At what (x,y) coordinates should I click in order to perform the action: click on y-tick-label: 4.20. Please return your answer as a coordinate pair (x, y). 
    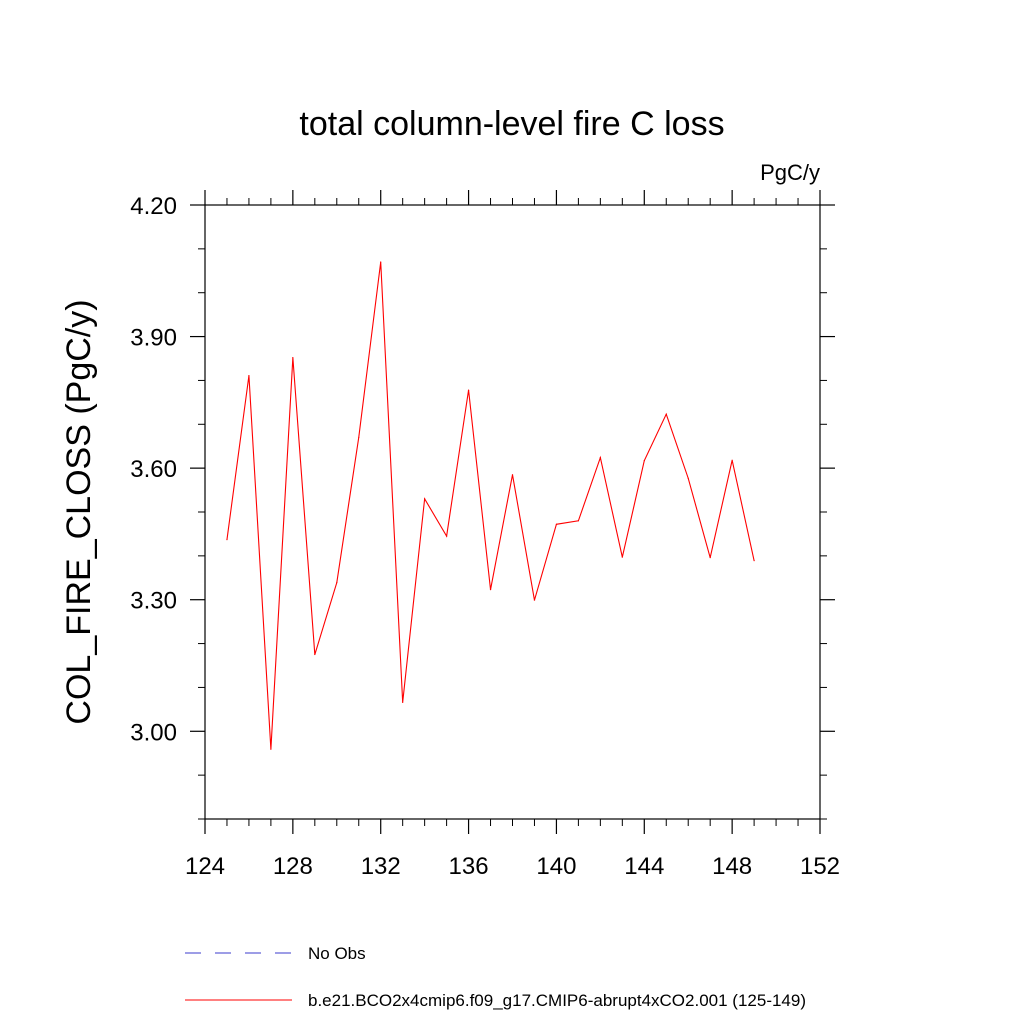
    Looking at the image, I should click on (153, 206).